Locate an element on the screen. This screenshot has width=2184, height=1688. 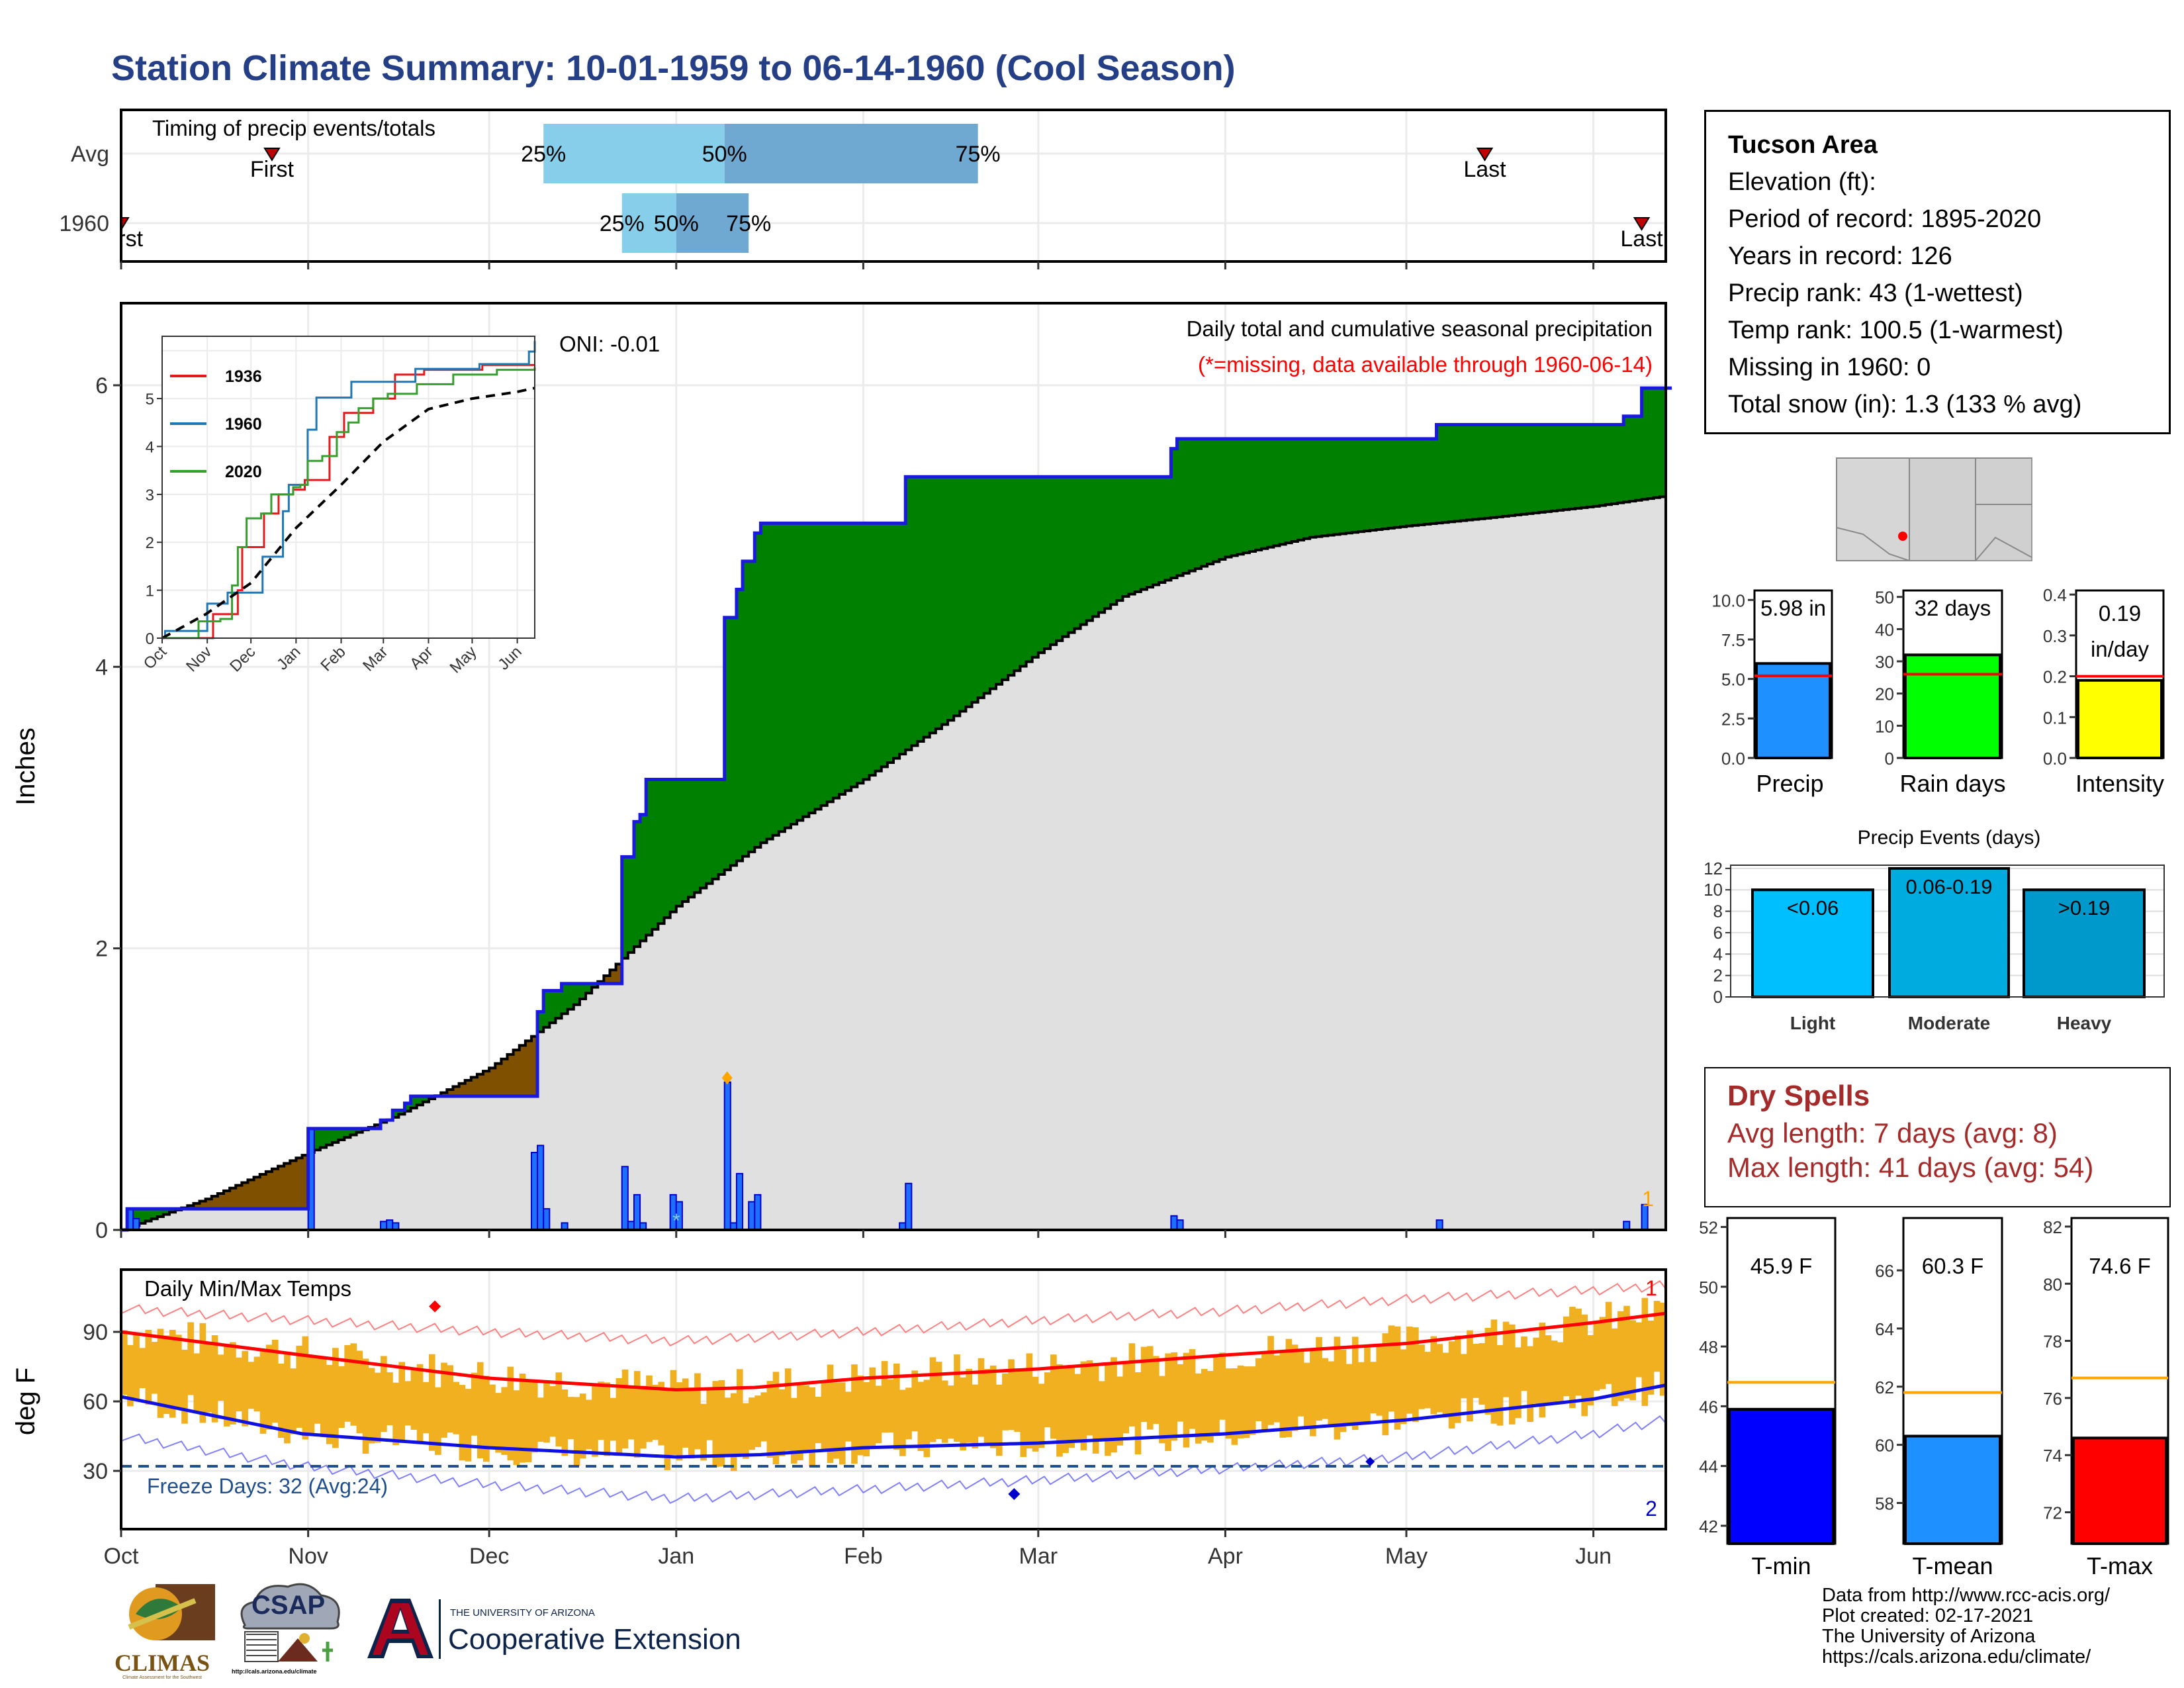
temp-title: Daily Min/Max Temps is located at coordinates (247, 1288).